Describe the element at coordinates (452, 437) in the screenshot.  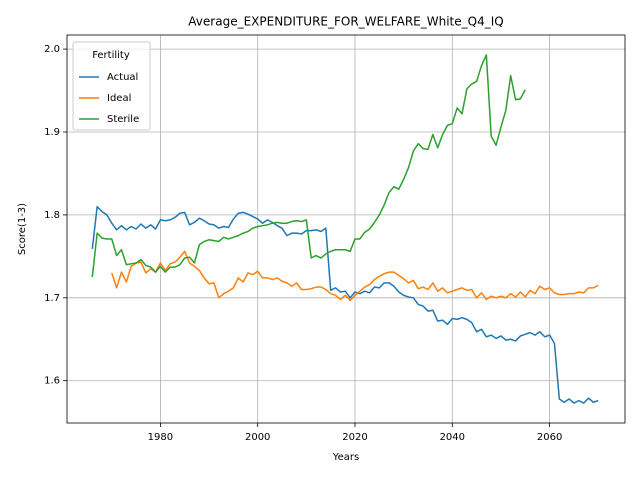
I see `x-tick-label: 2040` at that location.